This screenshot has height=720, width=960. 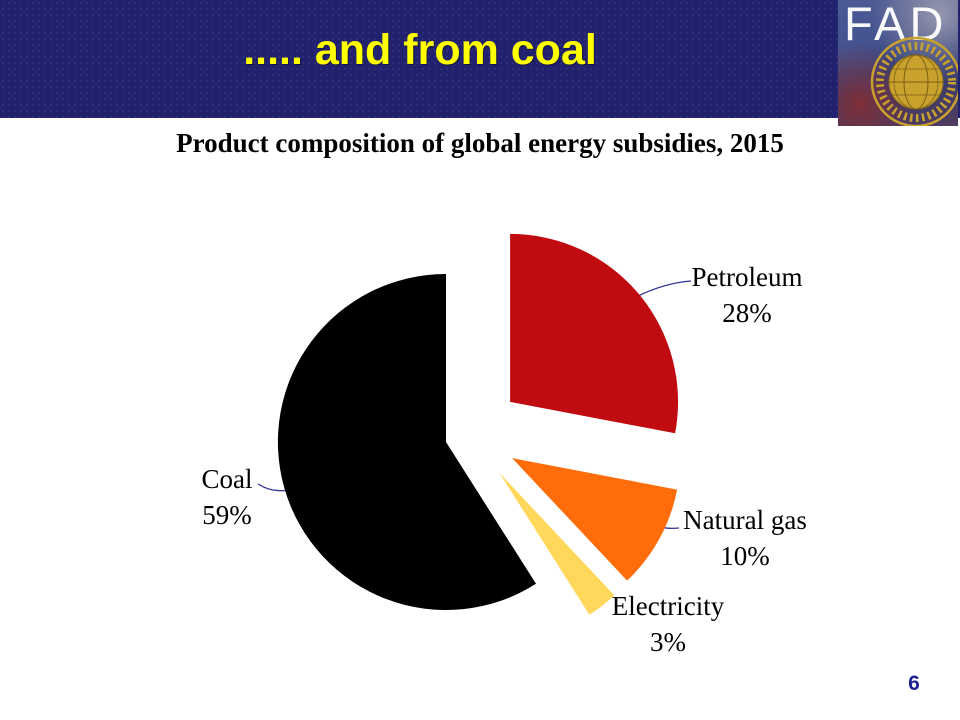 I want to click on pie-slice-electricity, so click(x=557, y=543).